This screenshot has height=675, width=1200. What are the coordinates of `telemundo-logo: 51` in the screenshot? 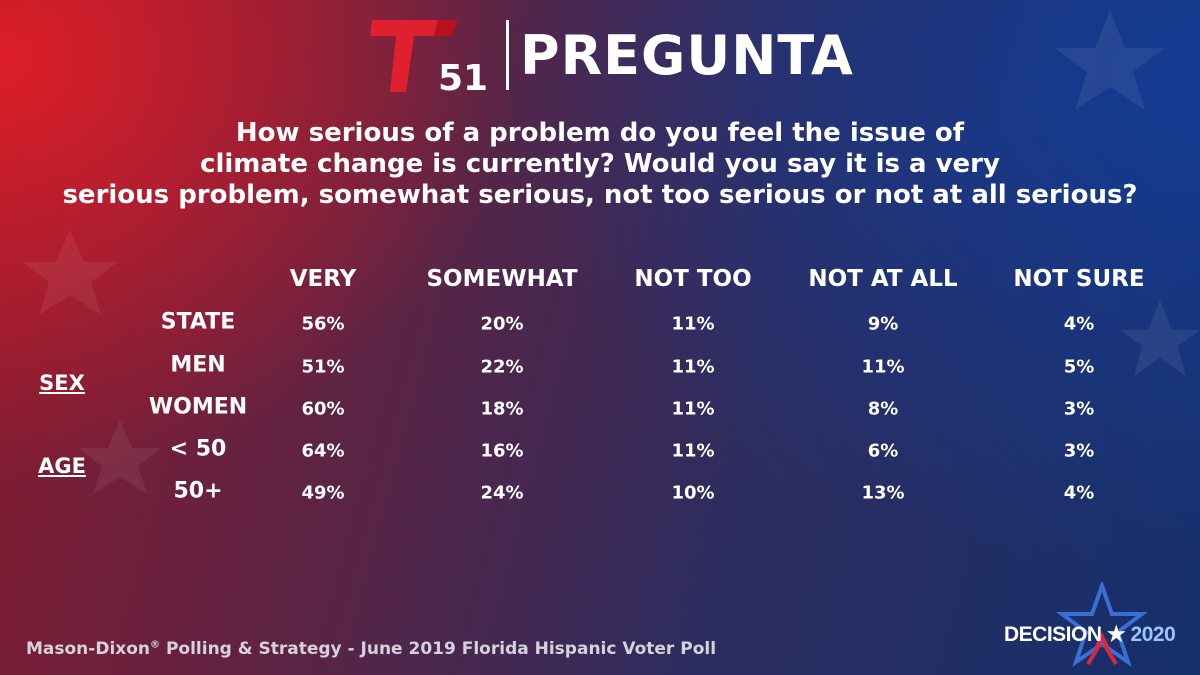 It's located at (429, 58).